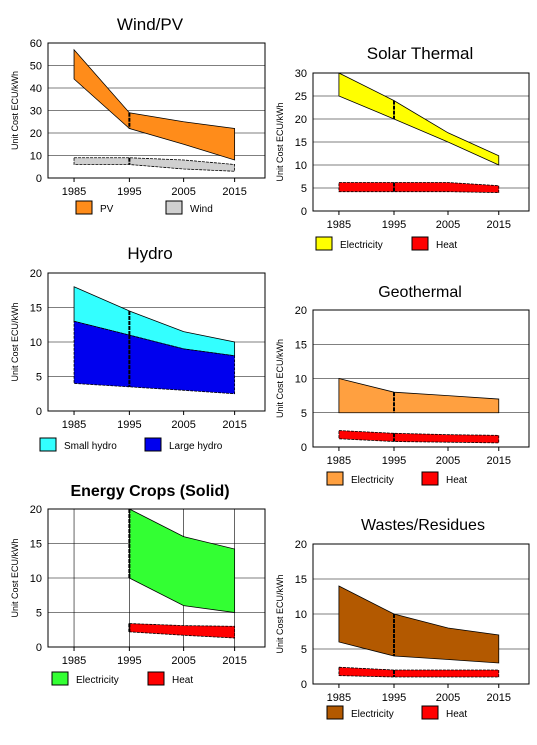  What do you see at coordinates (420, 292) in the screenshot?
I see `chart-title: Geothermal` at bounding box center [420, 292].